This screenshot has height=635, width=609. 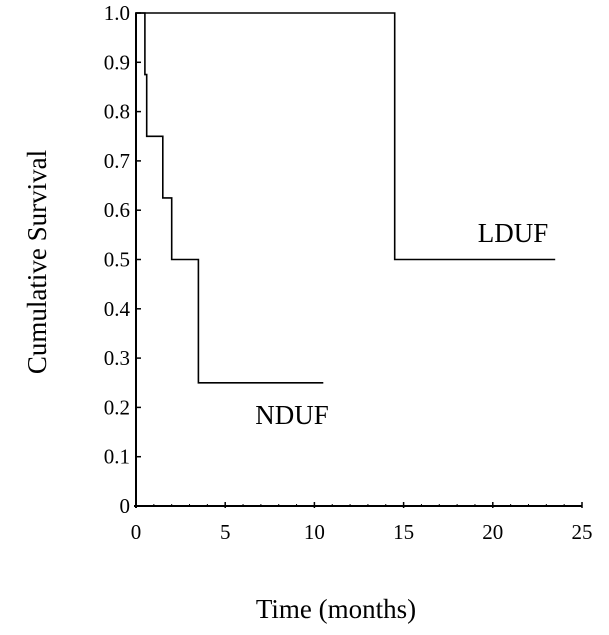 What do you see at coordinates (336, 609) in the screenshot?
I see `x-axis-title: Time (months)` at bounding box center [336, 609].